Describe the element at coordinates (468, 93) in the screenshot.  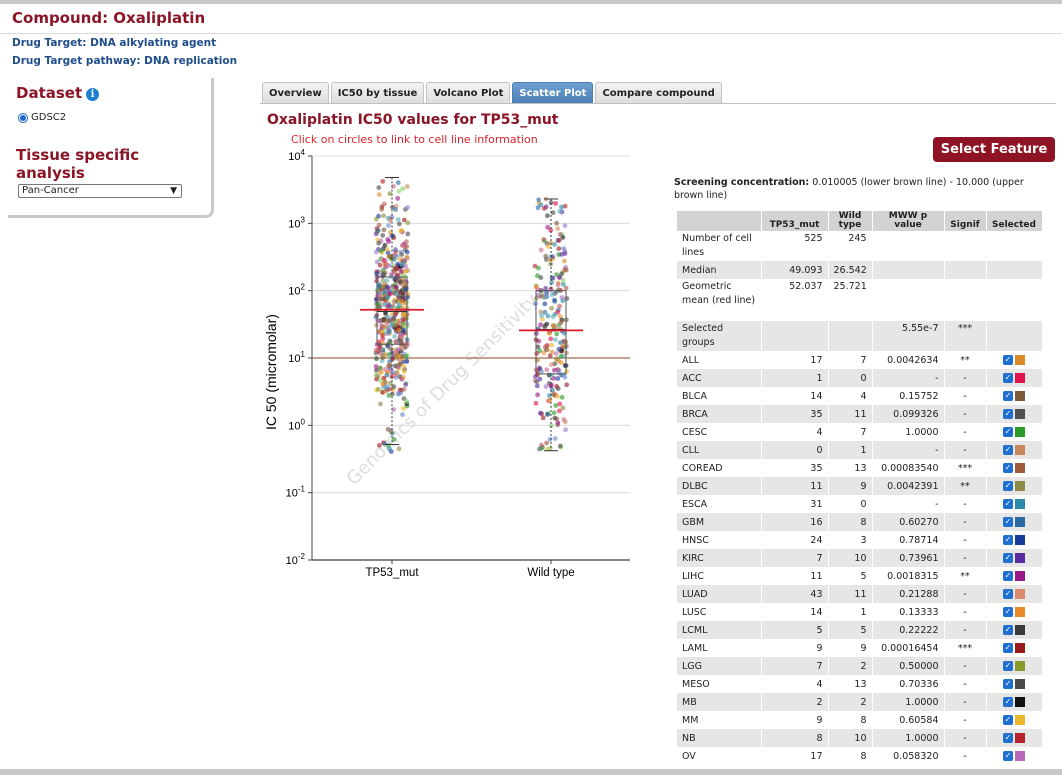
I see `tab-volcano-plot: Volcano Plot` at that location.